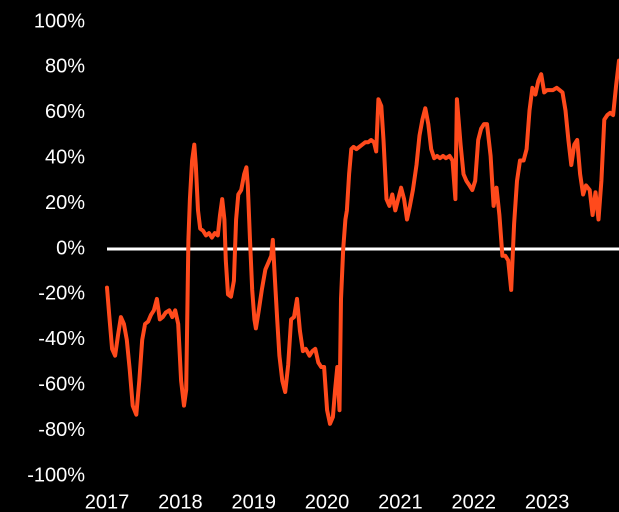 The height and width of the screenshot is (512, 619). I want to click on y-tick-label: -20%, so click(61, 294).